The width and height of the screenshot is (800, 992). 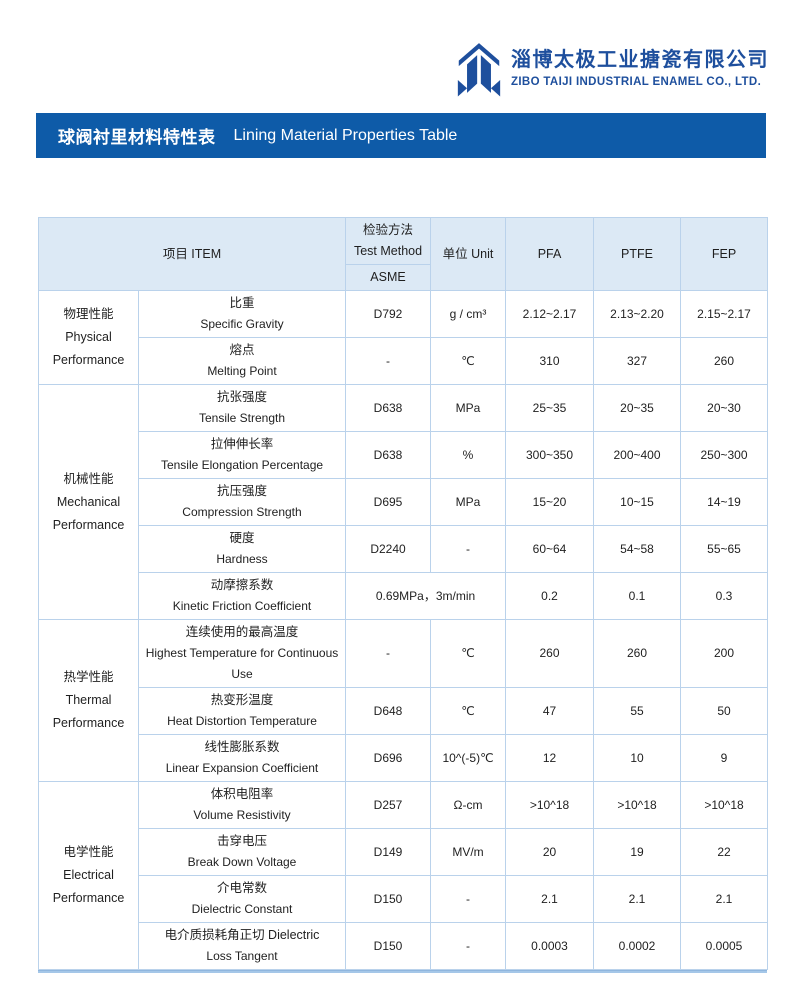 What do you see at coordinates (549, 758) in the screenshot?
I see `cell-pfa: 12` at bounding box center [549, 758].